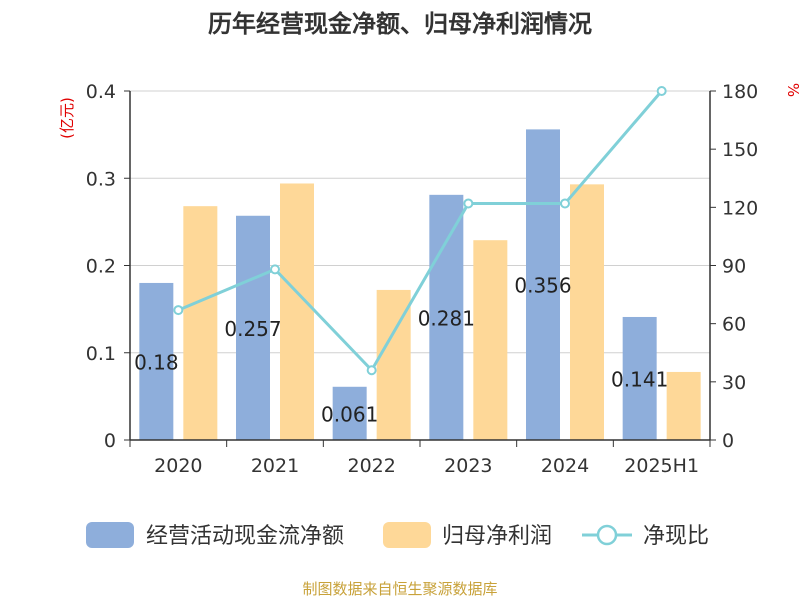  I want to click on left-tick-label: 0, so click(110, 441).